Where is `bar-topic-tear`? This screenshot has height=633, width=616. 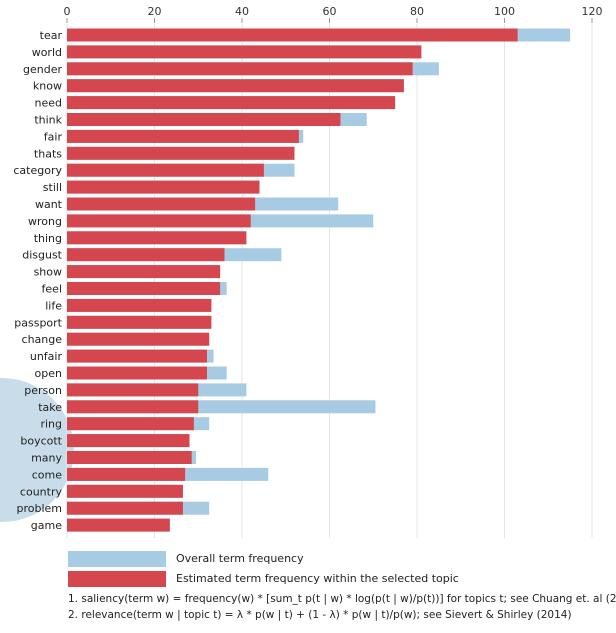
bar-topic-tear is located at coordinates (292, 35).